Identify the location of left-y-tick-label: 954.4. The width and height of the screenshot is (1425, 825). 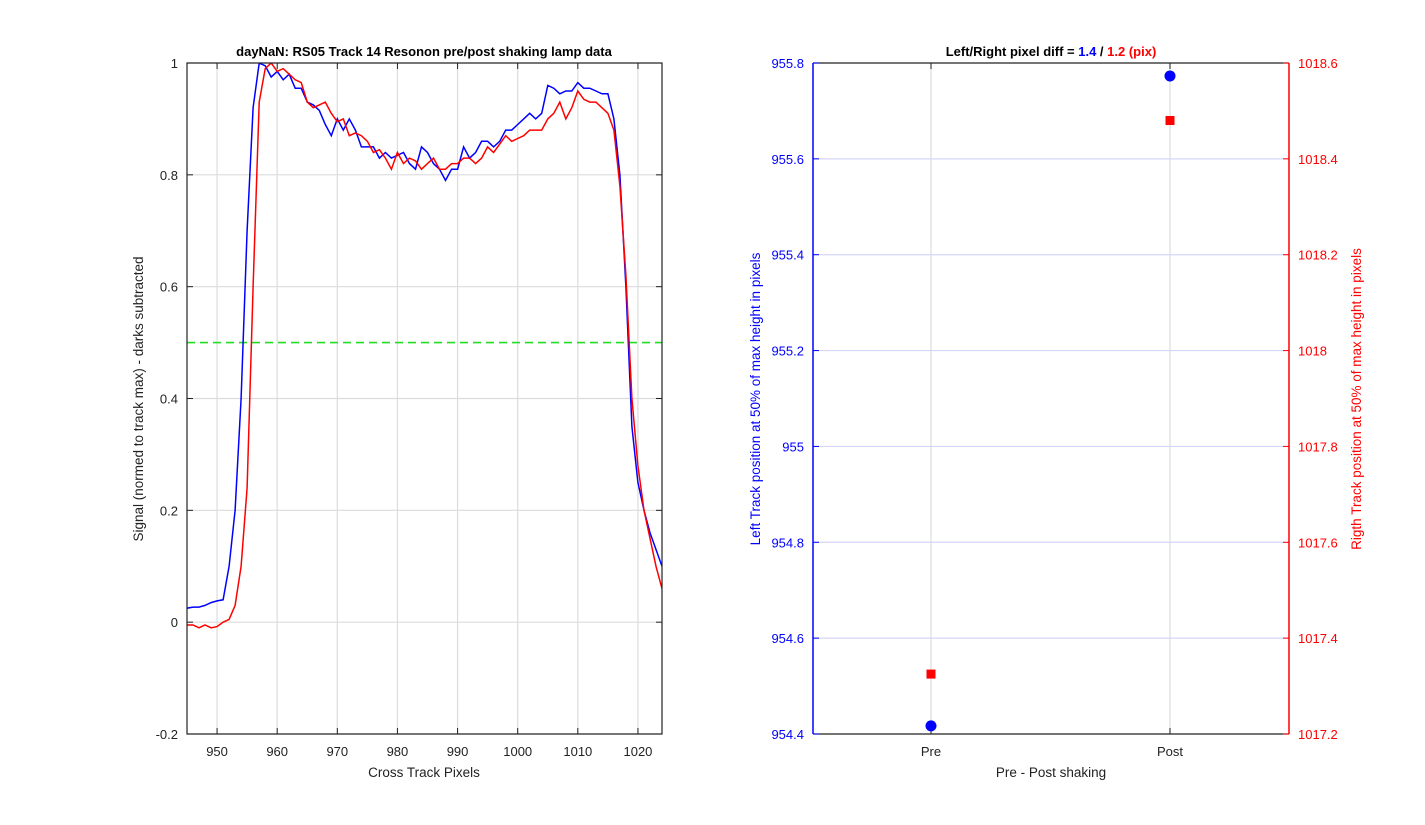
(787, 734).